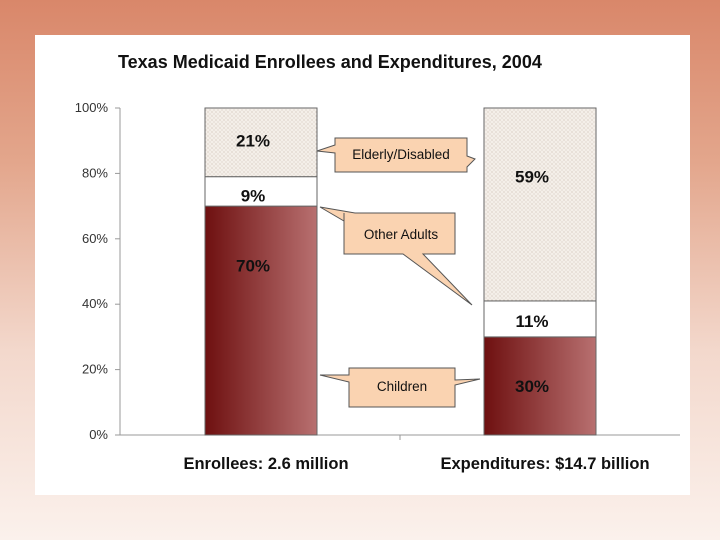  What do you see at coordinates (532, 386) in the screenshot?
I see `bar-value-label: 30%` at bounding box center [532, 386].